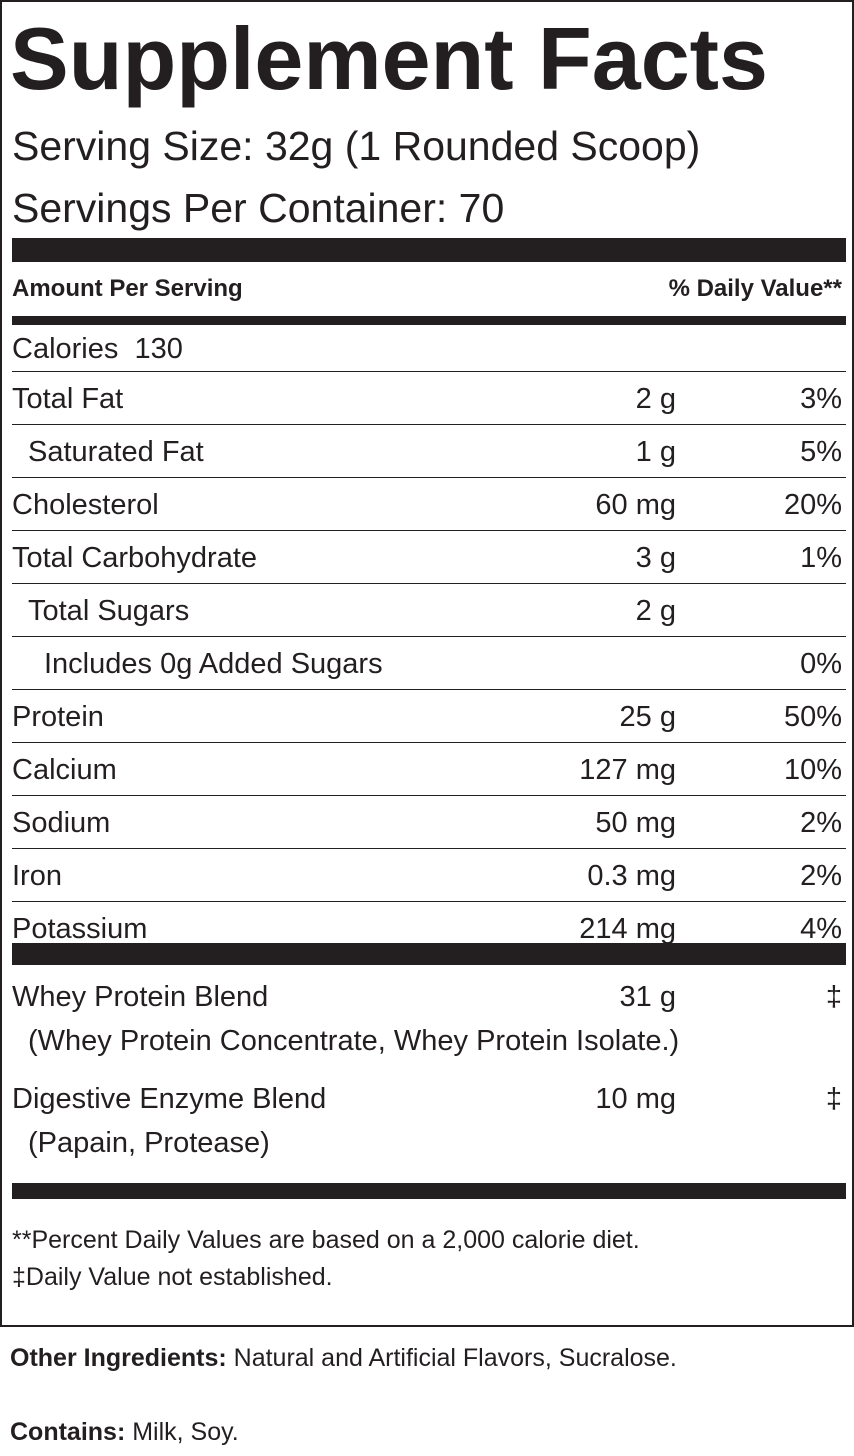 This screenshot has width=854, height=1456. What do you see at coordinates (61, 823) in the screenshot?
I see `nutrient: Sodium` at bounding box center [61, 823].